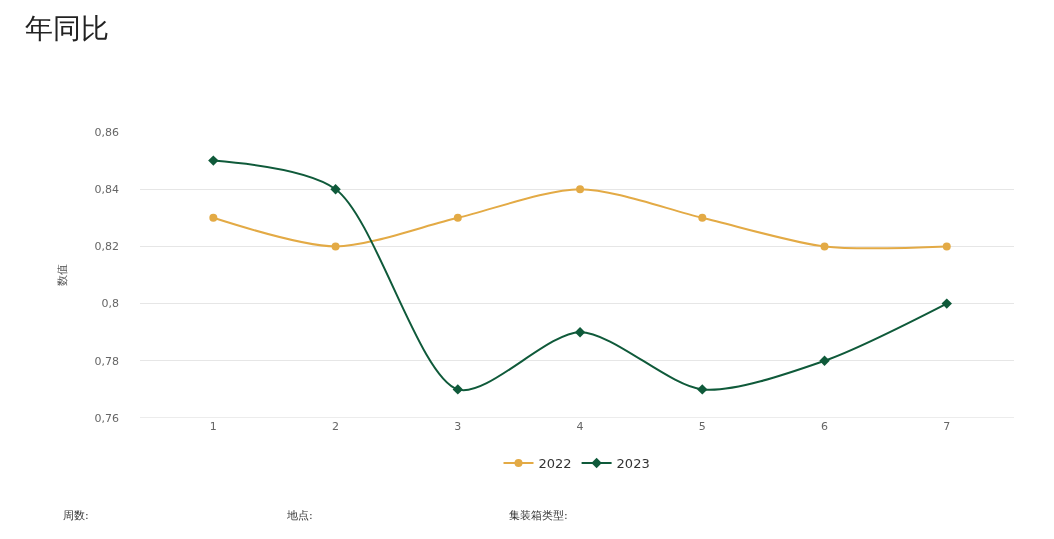  Describe the element at coordinates (336, 426) in the screenshot. I see `x-tick-label: 2` at that location.